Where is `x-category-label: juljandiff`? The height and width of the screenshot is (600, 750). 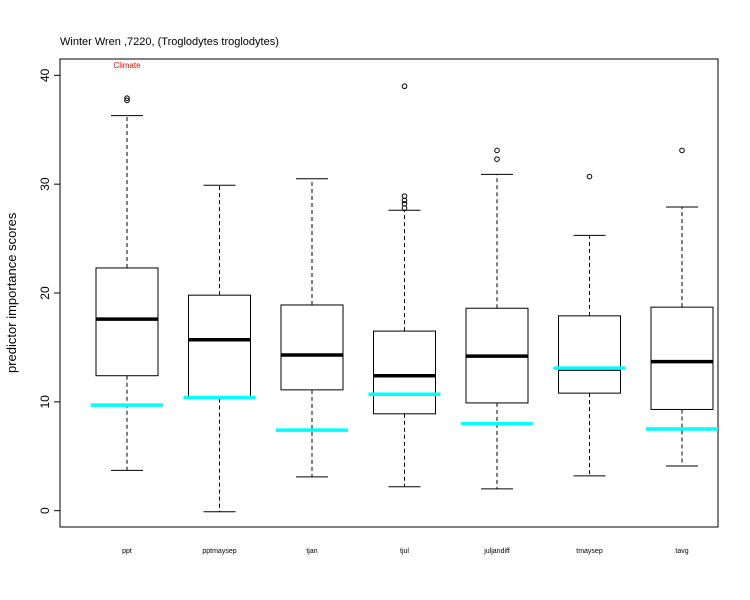 x-category-label: juljandiff is located at coordinates (496, 551).